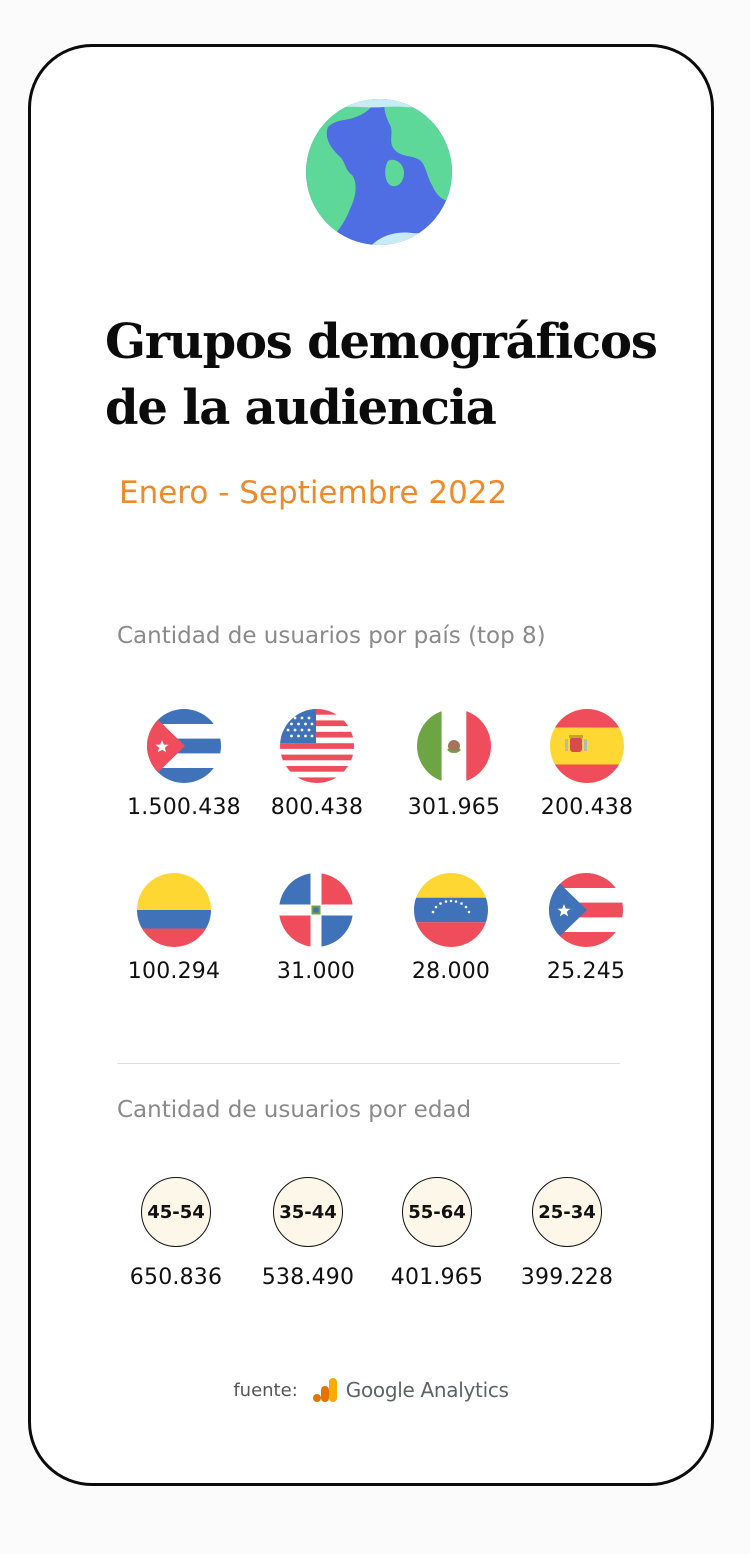 The image size is (750, 1554). Describe the element at coordinates (331, 636) in the screenshot. I see `countries-section-label: Cantidad de usuarios por país (top 8)` at that location.